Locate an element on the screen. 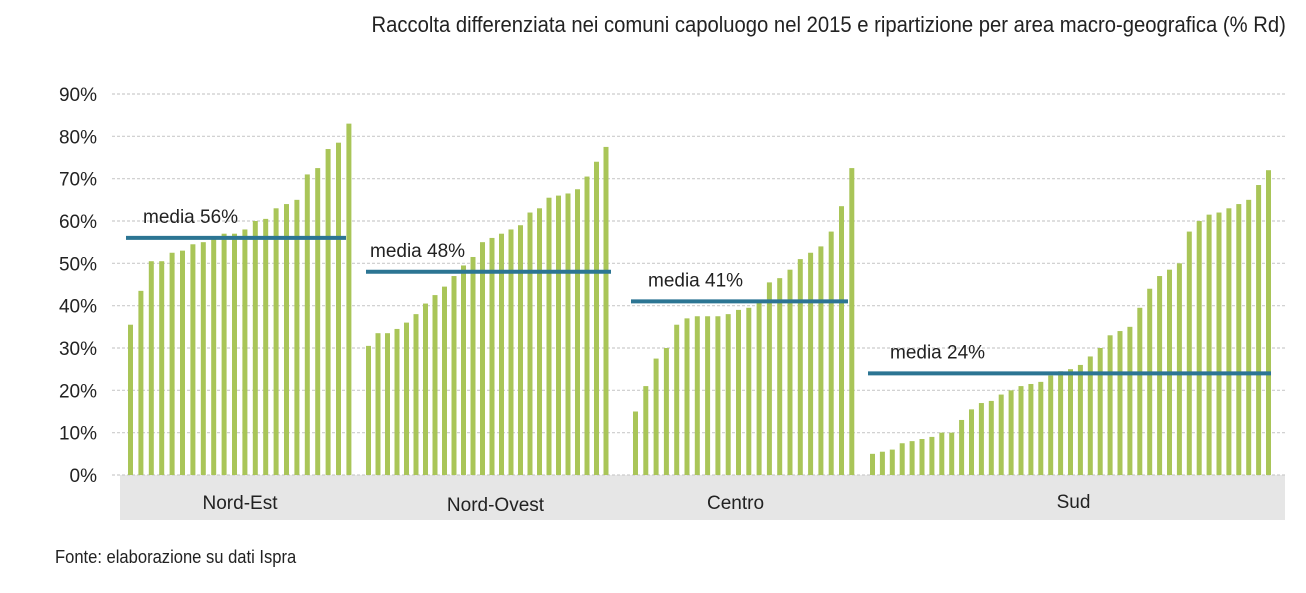  group-labels: Nord-Est Nord-Ovest Centro Sud is located at coordinates (647, 504).